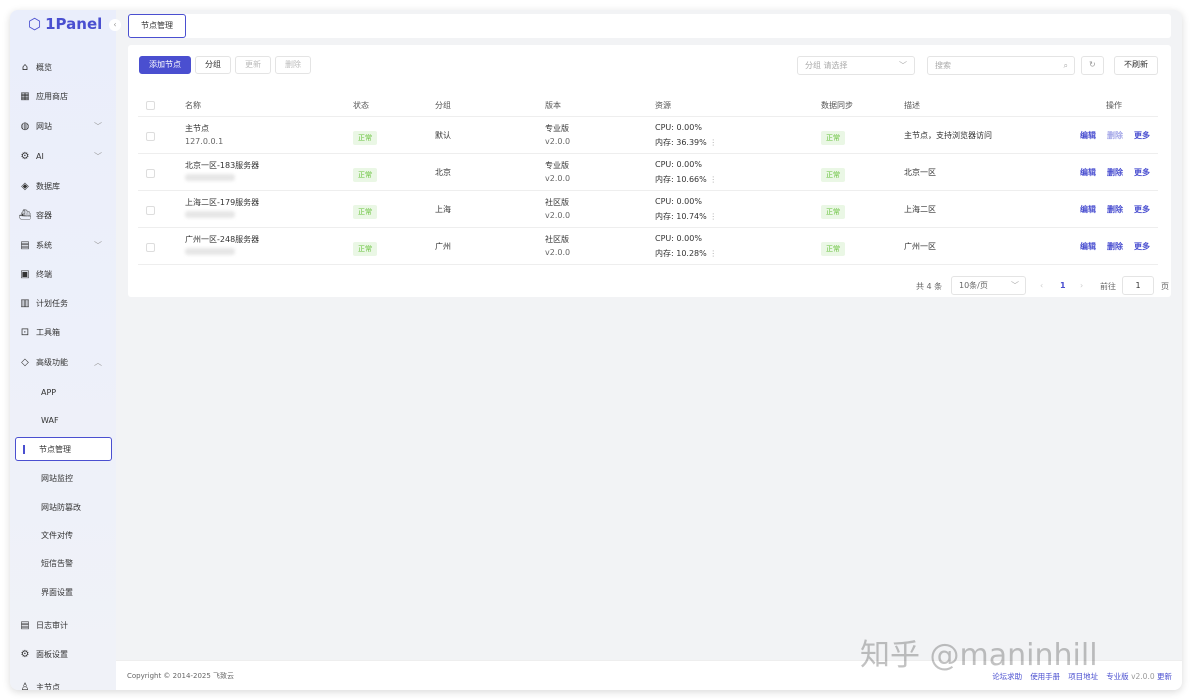 This screenshot has height=699, width=1192. I want to click on group-select: 分组 请选择 ﹀, so click(856, 65).